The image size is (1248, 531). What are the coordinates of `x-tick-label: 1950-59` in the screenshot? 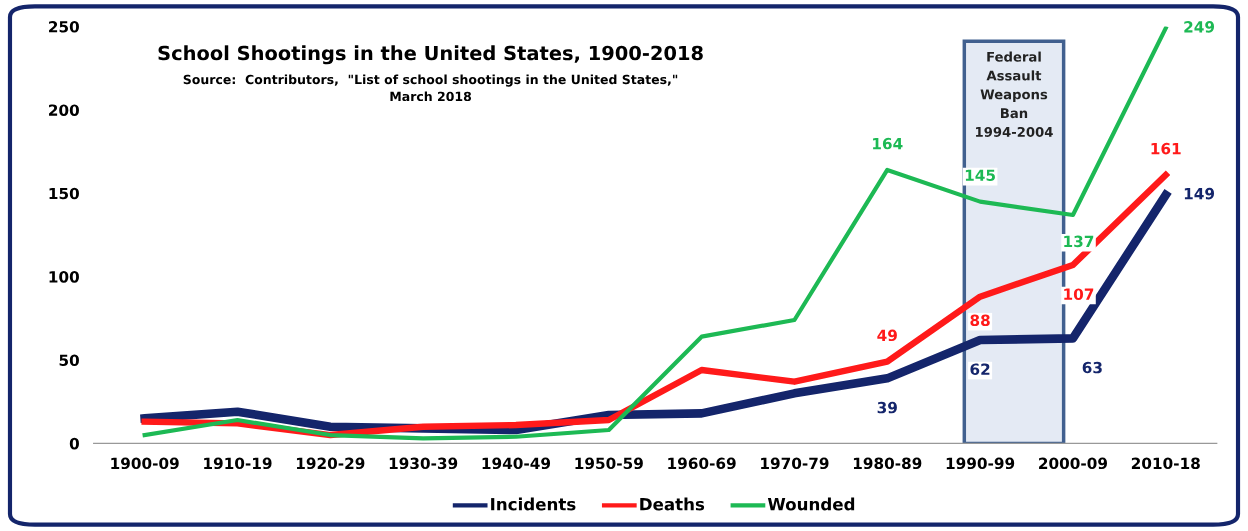 It's located at (609, 463).